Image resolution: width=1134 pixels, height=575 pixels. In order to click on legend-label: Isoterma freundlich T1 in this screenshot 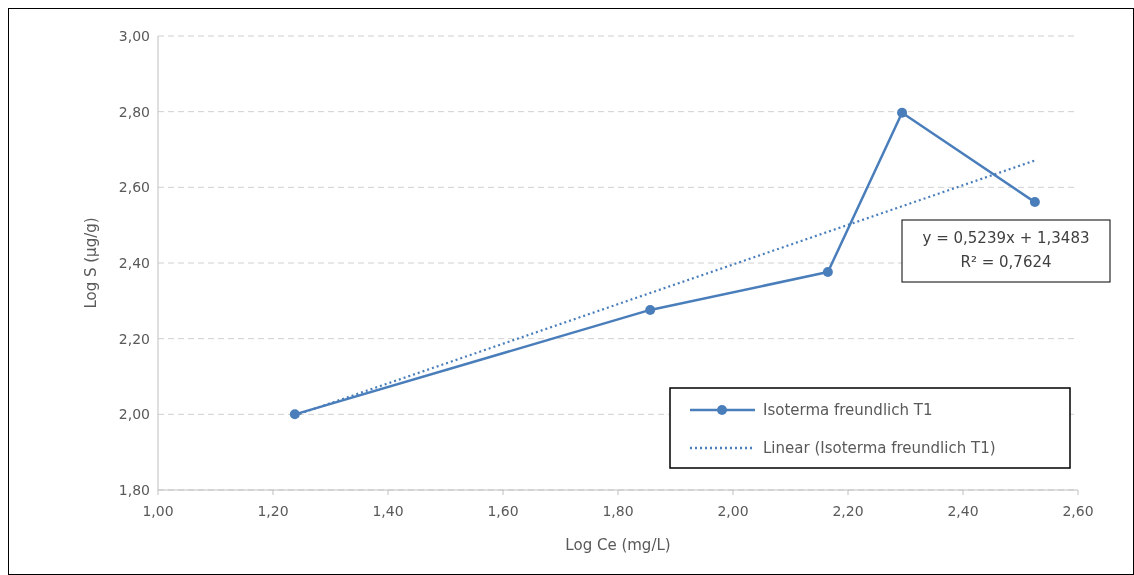, I will do `click(848, 410)`.